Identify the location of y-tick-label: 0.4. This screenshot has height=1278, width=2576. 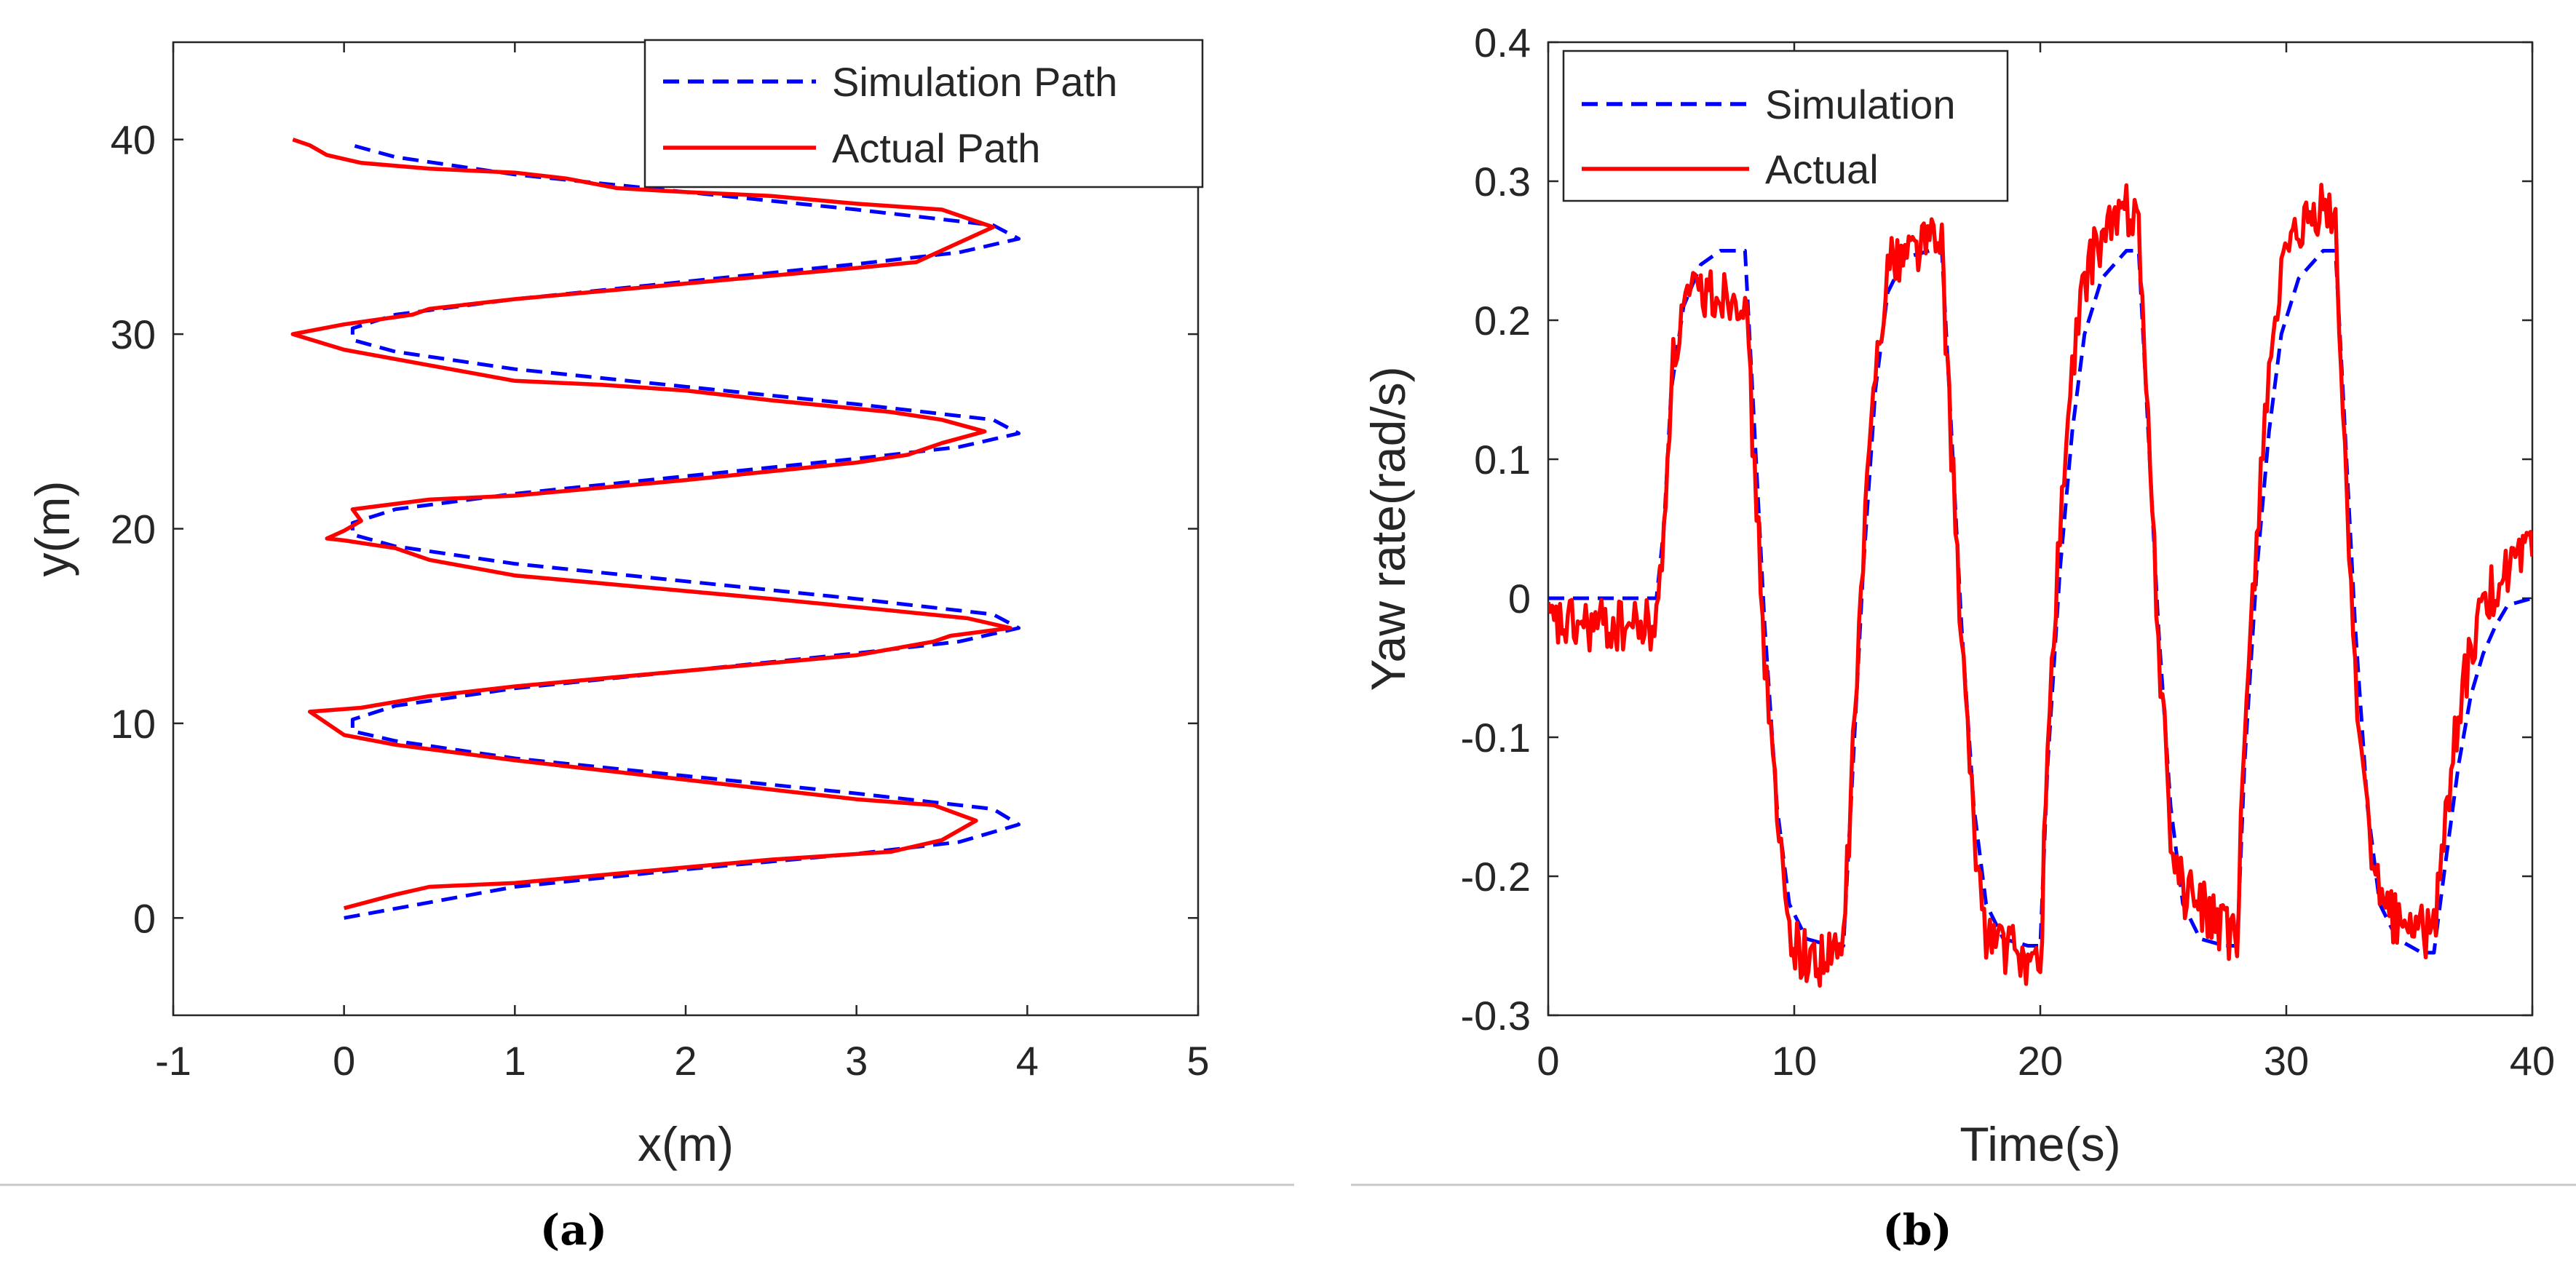
(1502, 43).